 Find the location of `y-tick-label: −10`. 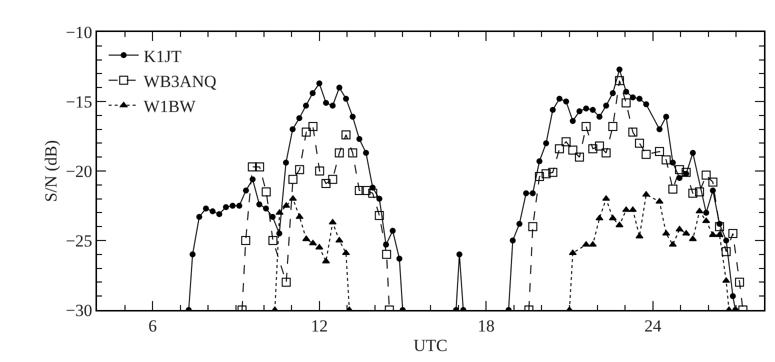

y-tick-label: −10 is located at coordinates (79, 32).